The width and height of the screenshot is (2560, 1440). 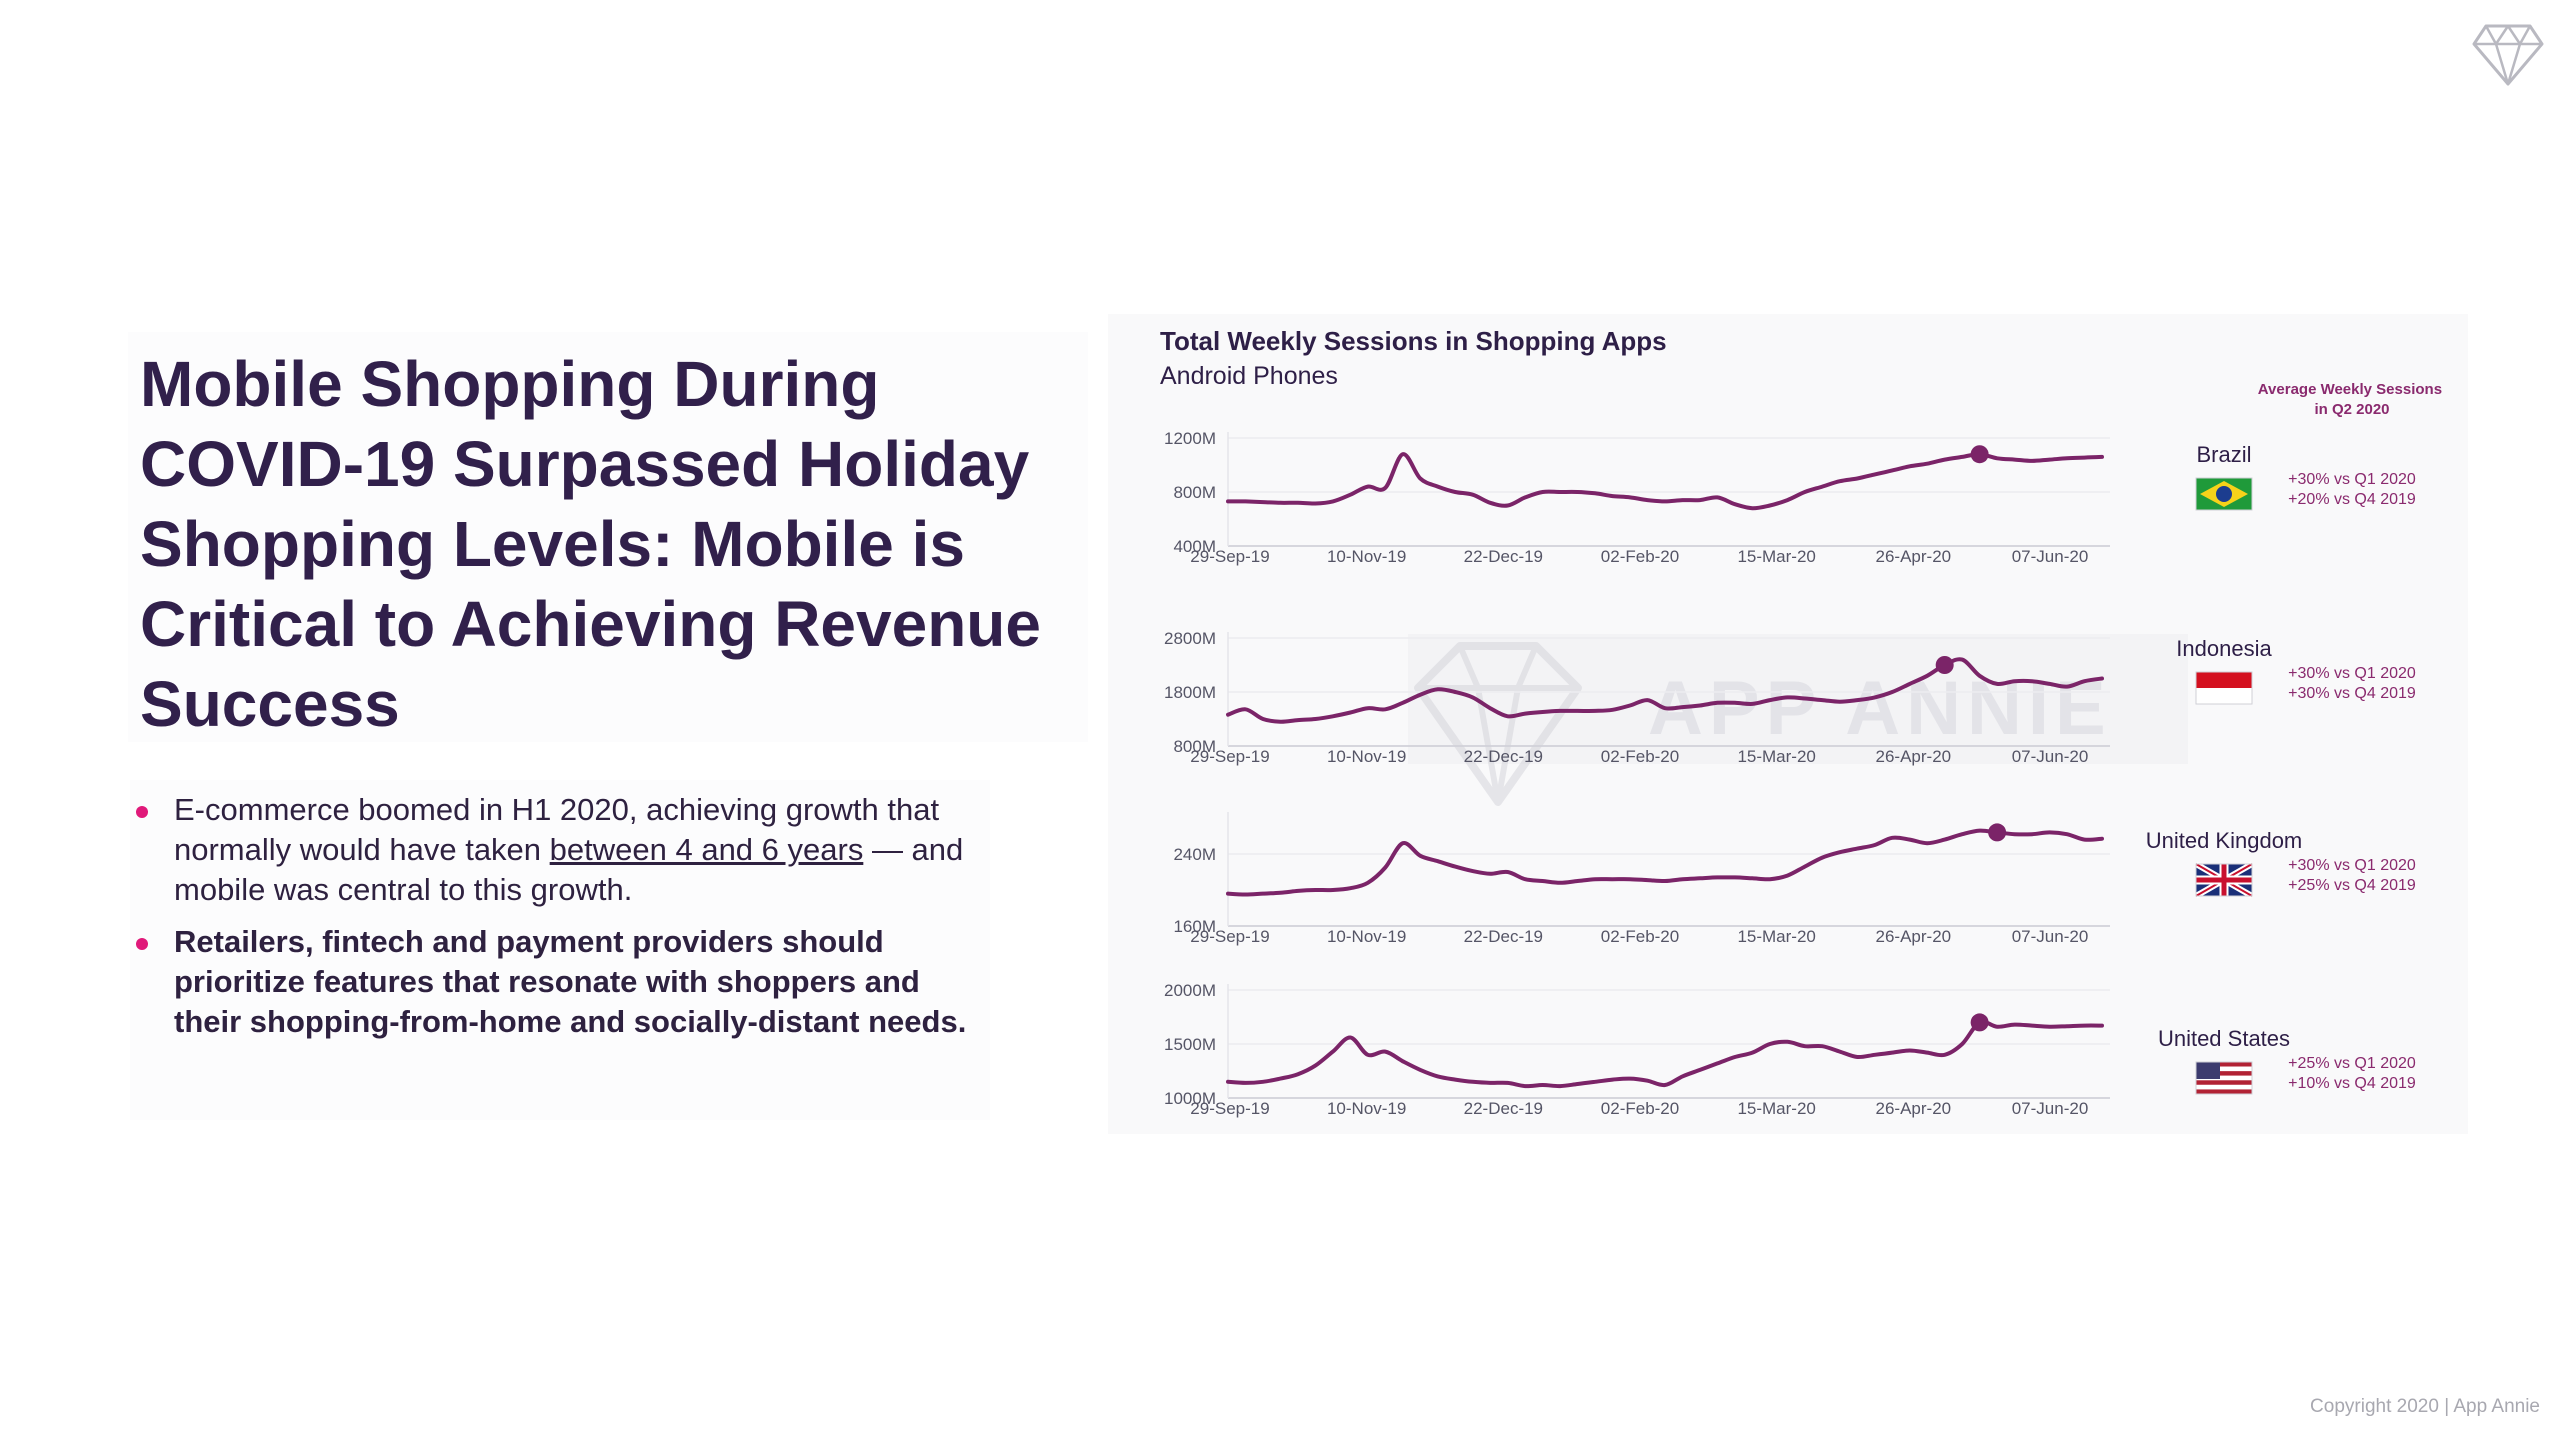 I want to click on y-tick-label: 2000M, so click(x=1190, y=990).